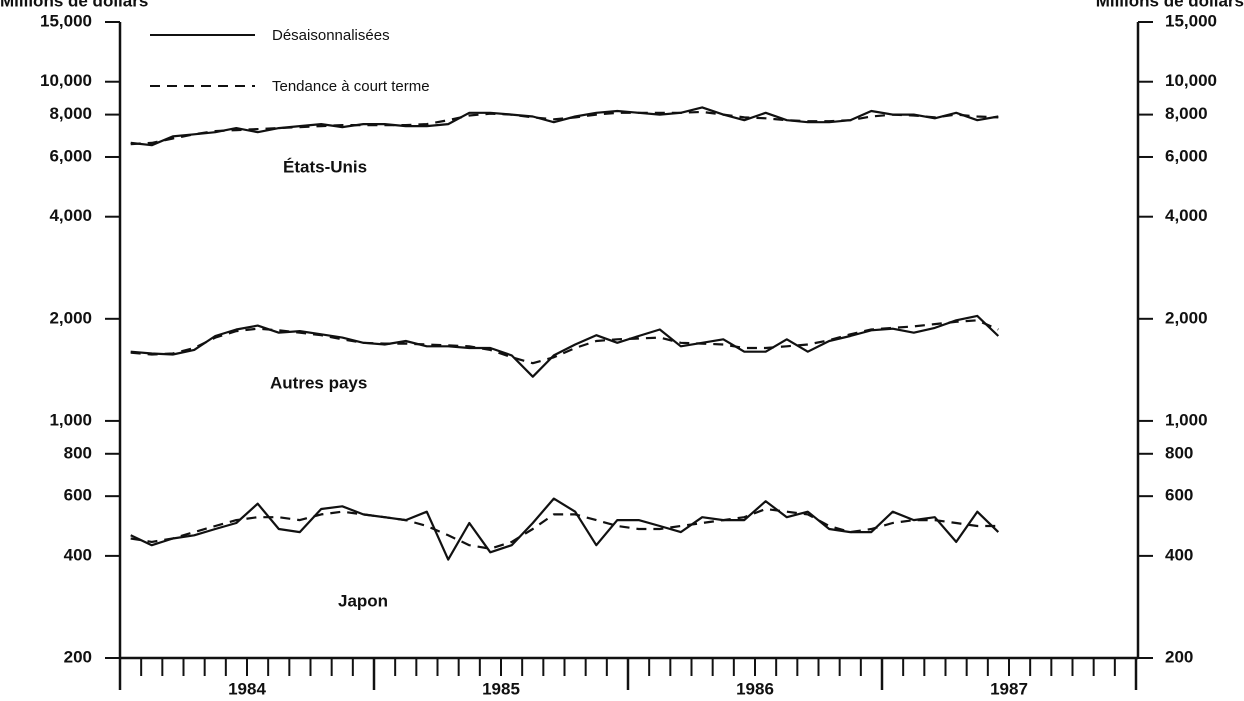  What do you see at coordinates (70, 155) in the screenshot?
I see `y-tick-label: 6,000` at bounding box center [70, 155].